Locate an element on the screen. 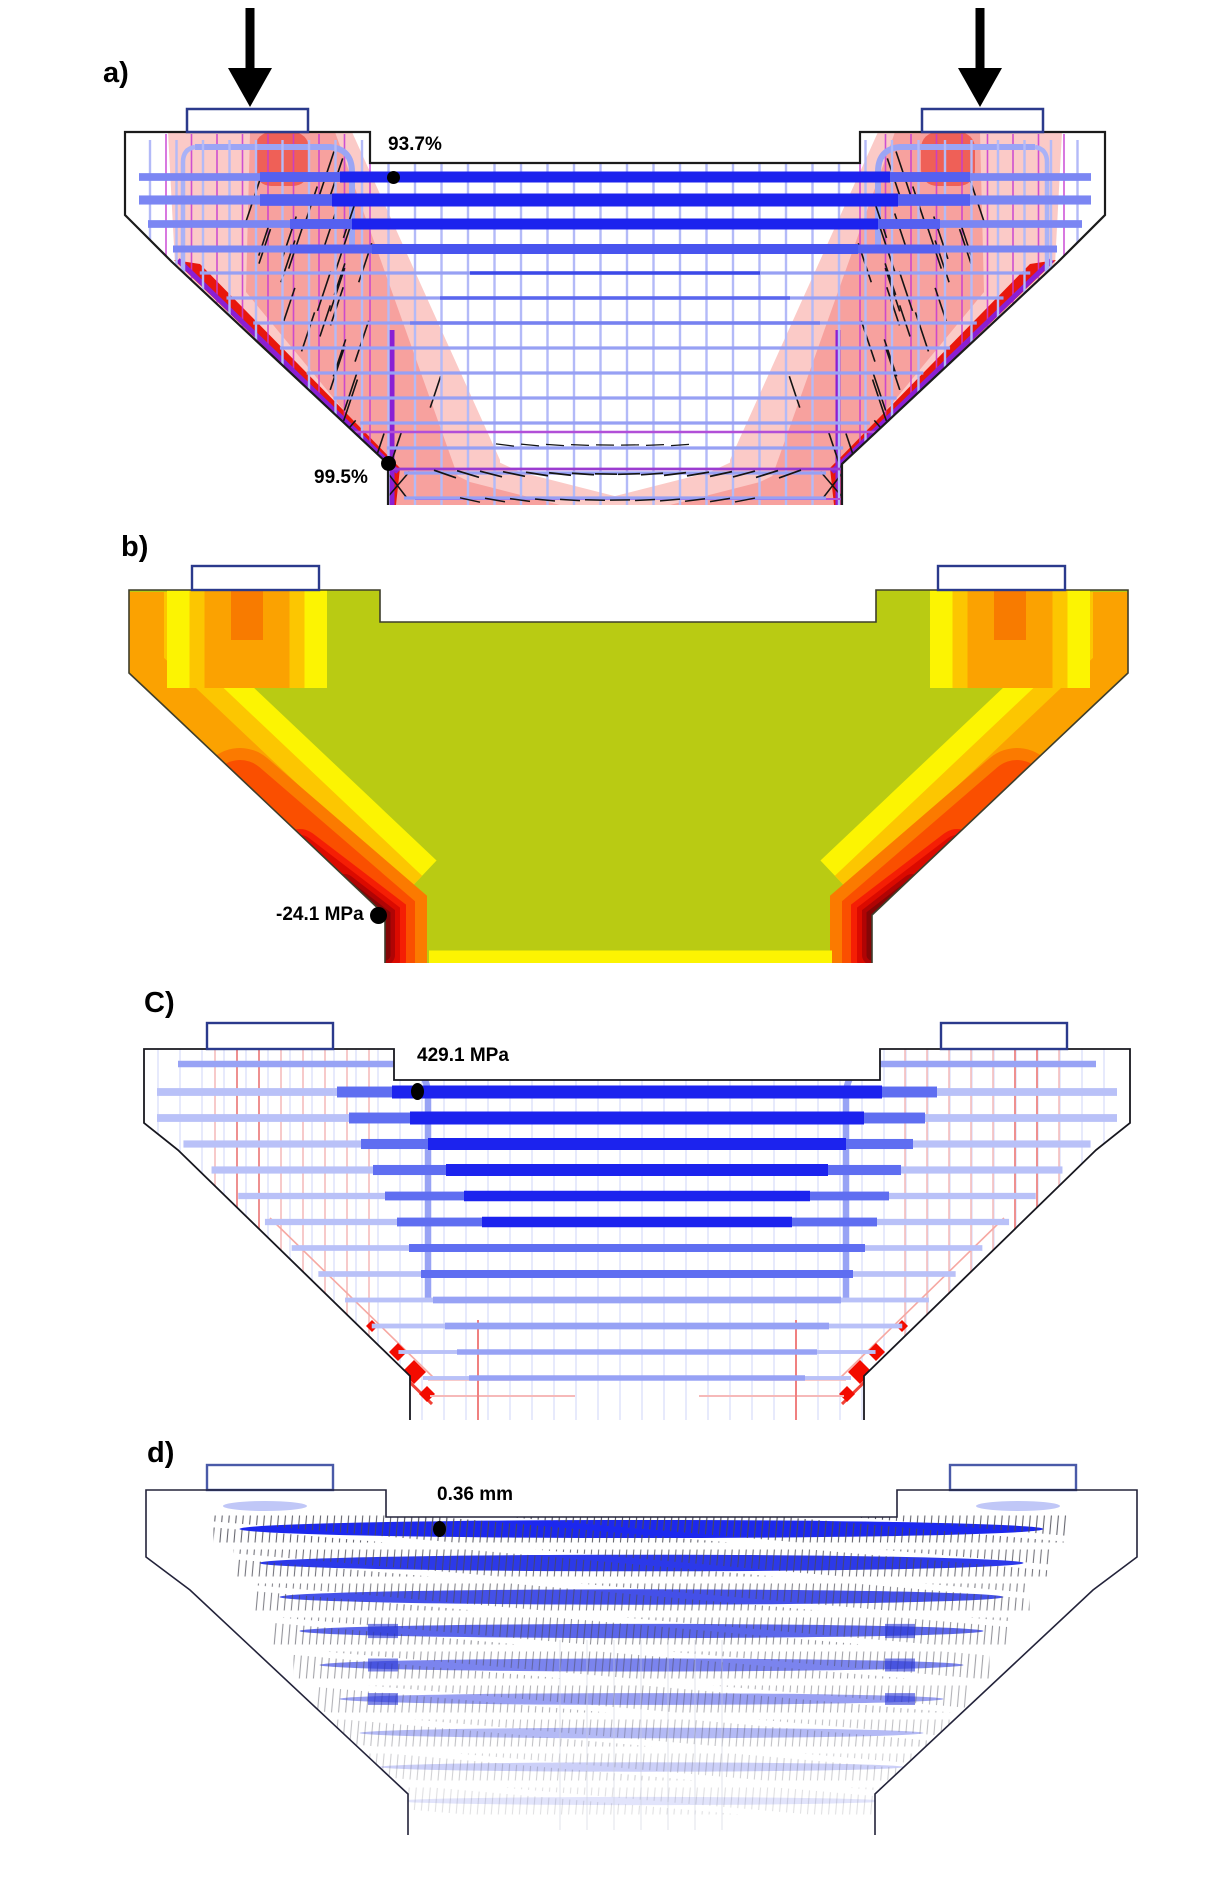 The height and width of the screenshot is (1900, 1232). panel-d-right-half is located at coordinates (981, 1584).